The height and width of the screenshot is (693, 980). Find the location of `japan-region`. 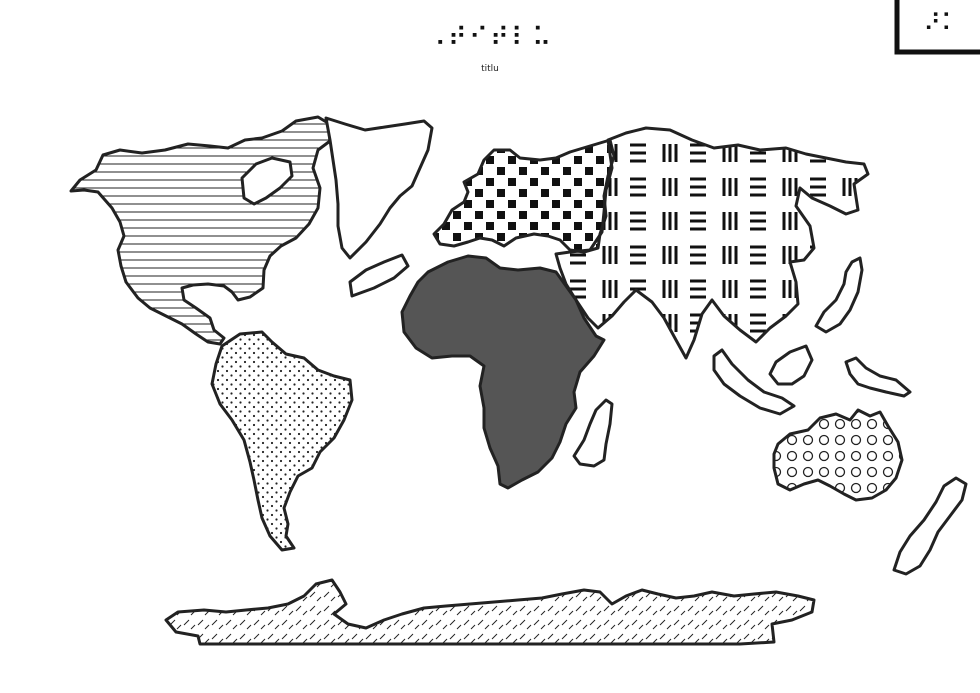

japan-region is located at coordinates (839, 295).